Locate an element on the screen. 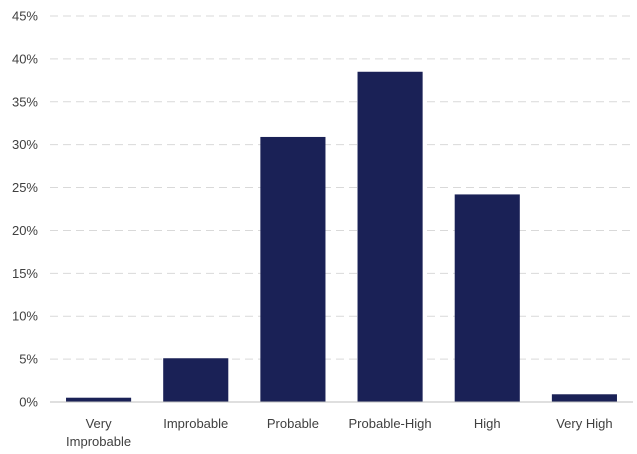 This screenshot has width=637, height=454. x-tick-label: Improbable is located at coordinates (195, 423).